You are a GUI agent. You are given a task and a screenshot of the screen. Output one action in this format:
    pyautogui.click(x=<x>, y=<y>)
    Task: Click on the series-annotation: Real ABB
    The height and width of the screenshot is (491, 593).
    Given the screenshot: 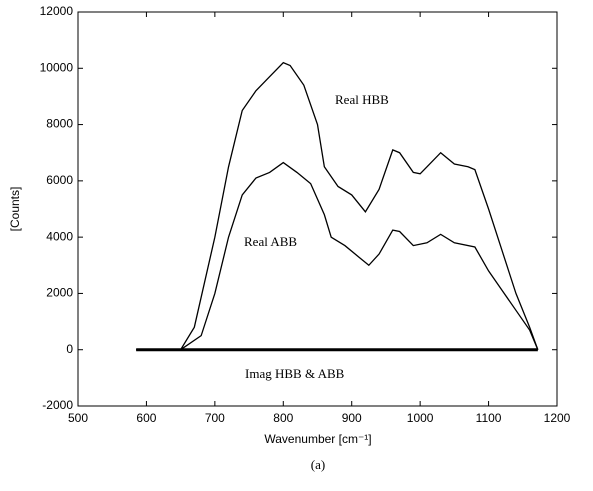 What is the action you would take?
    pyautogui.click(x=270, y=241)
    